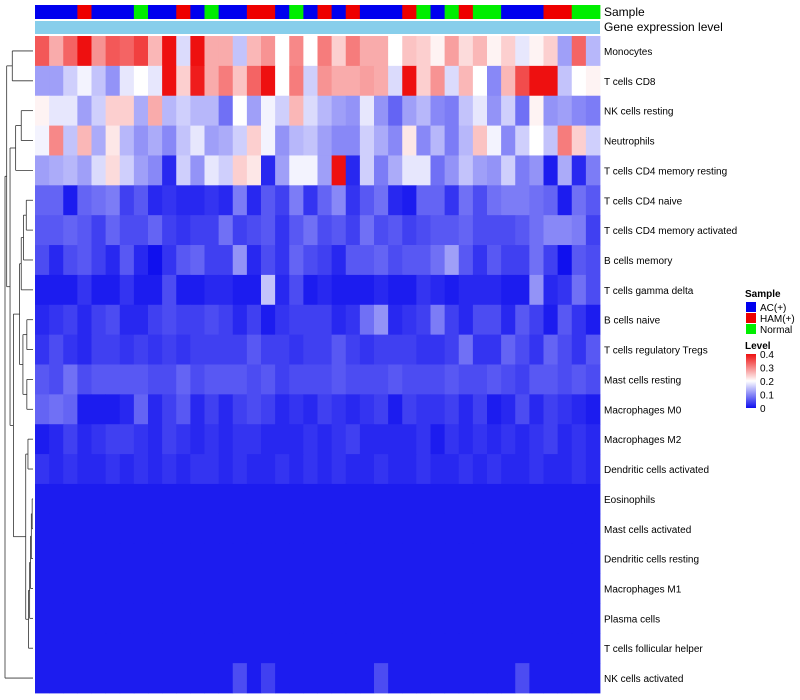 Image resolution: width=800 pixels, height=700 pixels. Describe the element at coordinates (763, 409) in the screenshot. I see `level-legend-tick: 0` at that location.